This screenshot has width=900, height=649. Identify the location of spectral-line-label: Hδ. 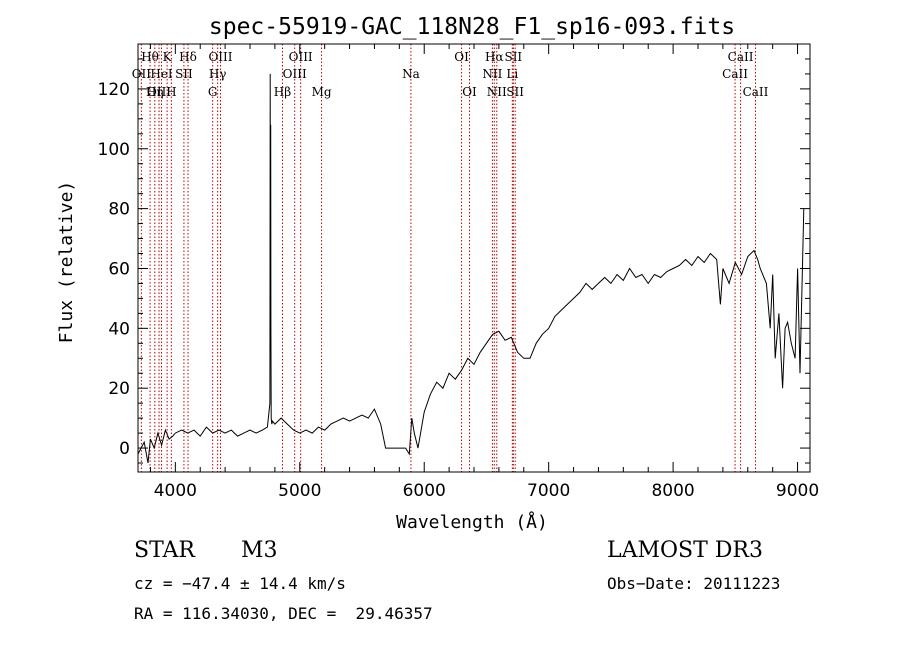
(188, 57).